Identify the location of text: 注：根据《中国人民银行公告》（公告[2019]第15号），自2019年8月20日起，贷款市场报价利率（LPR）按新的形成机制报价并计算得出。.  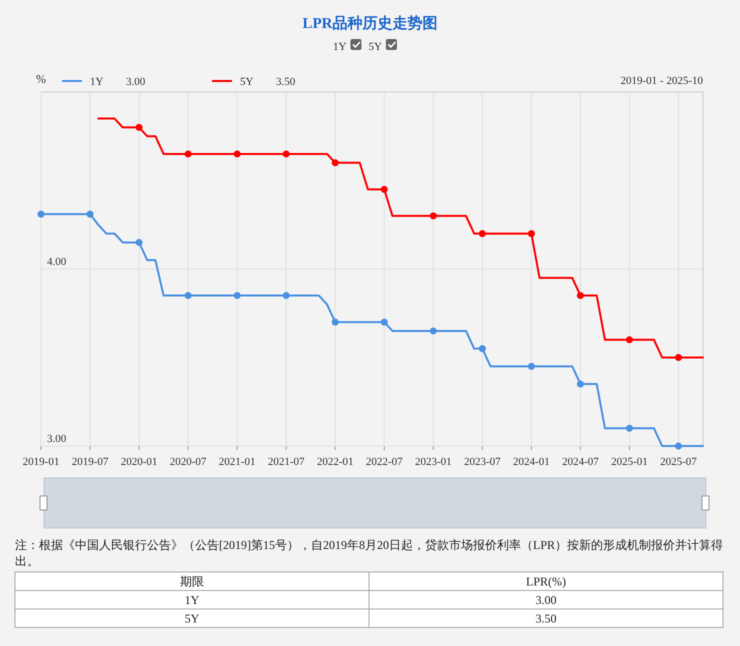
(369, 553).